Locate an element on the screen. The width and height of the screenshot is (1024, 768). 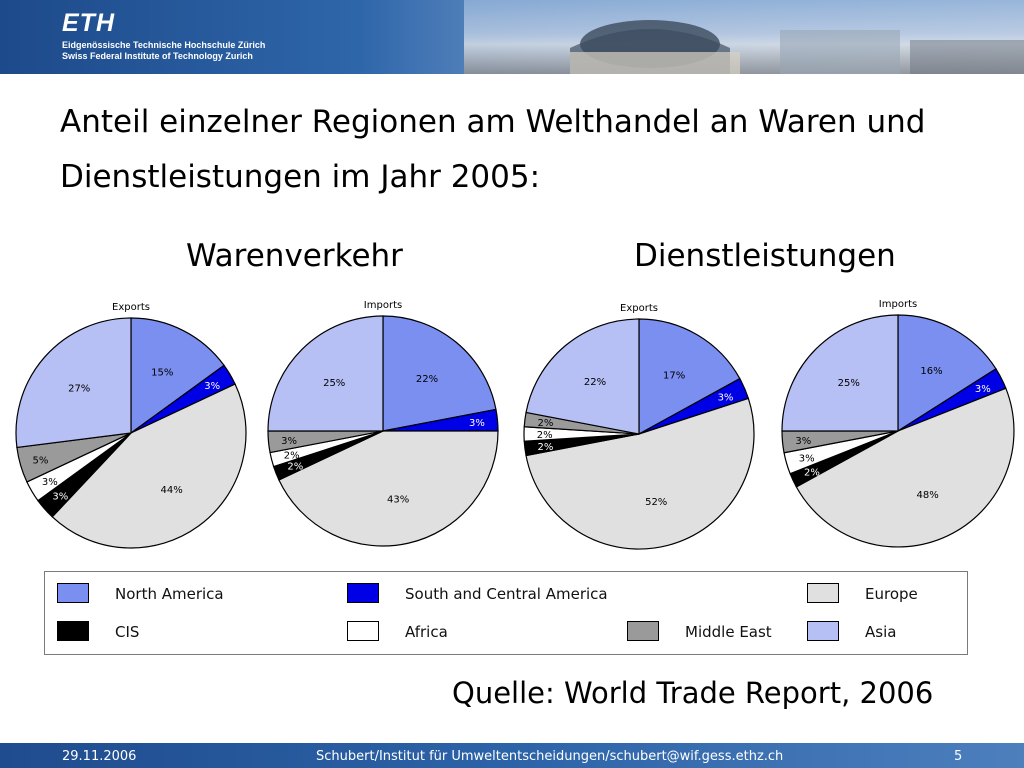
pie-label-europe: 44% is located at coordinates (171, 490).